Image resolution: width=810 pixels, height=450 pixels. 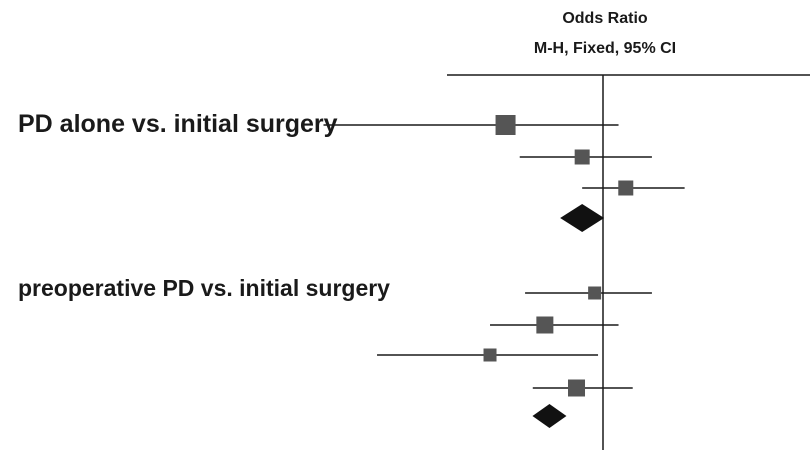 I want to click on group-label-pd-alone: PD alone vs. initial surgery, so click(x=178, y=124).